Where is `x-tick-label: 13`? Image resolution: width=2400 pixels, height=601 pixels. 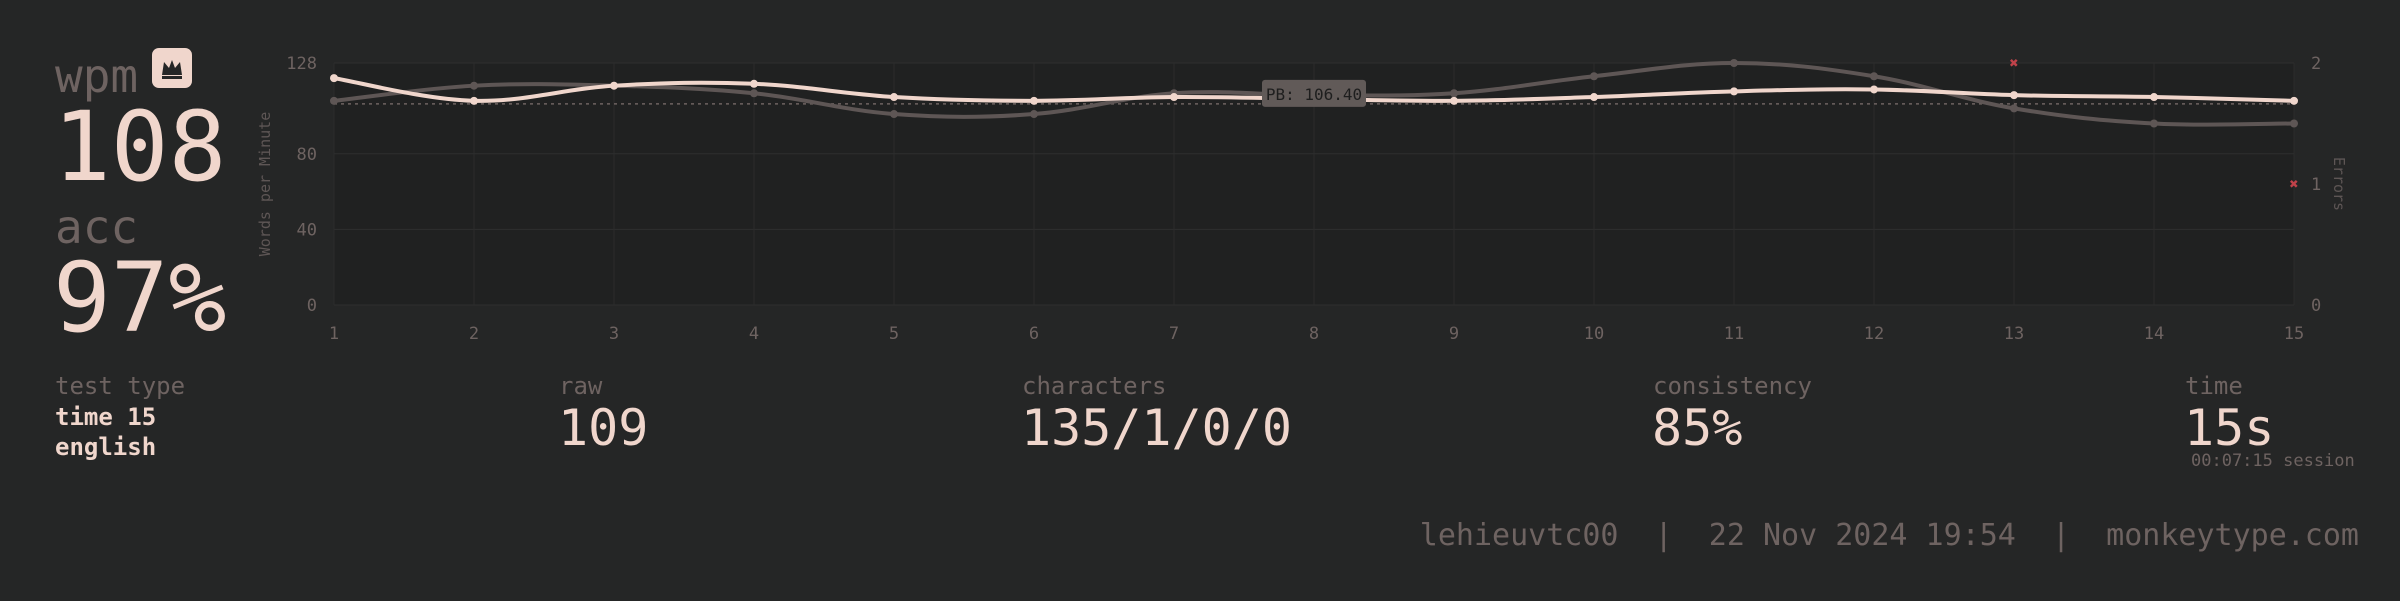 x-tick-label: 13 is located at coordinates (2014, 334).